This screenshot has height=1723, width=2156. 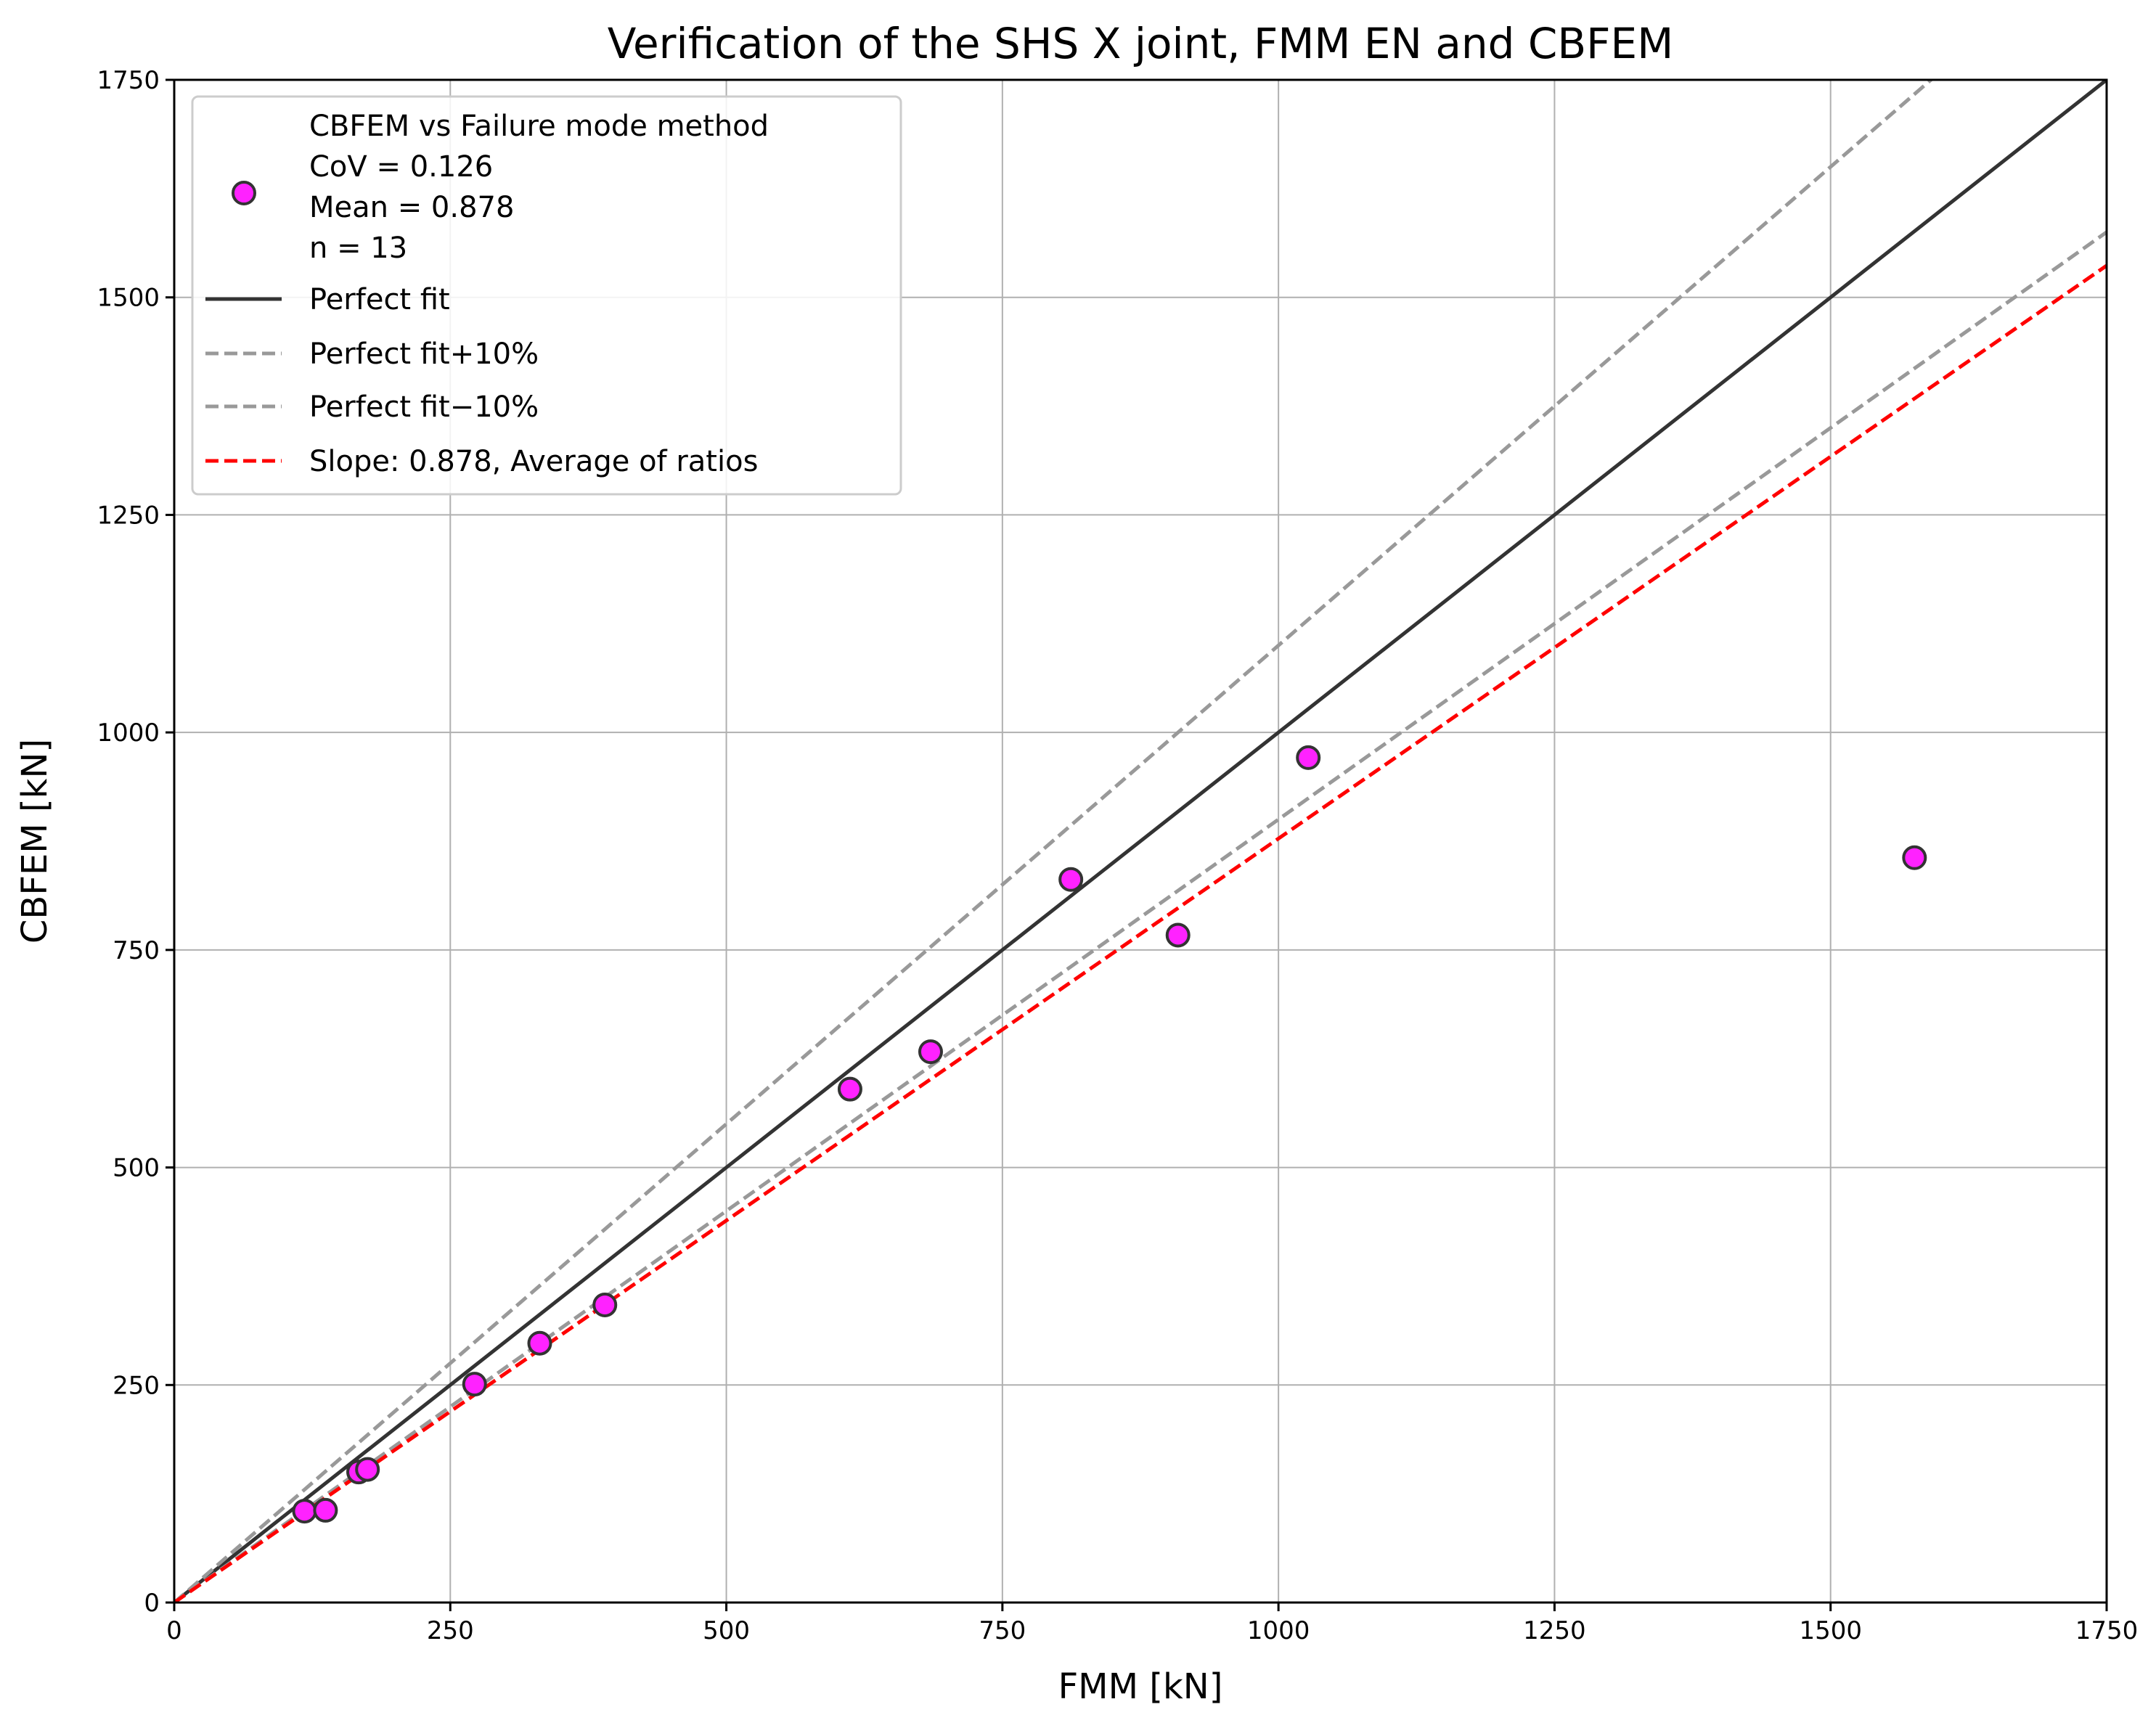 What do you see at coordinates (136, 842) in the screenshot?
I see `y-axis-ticks: 0 250 500 750 1000 1250 1500 1750` at bounding box center [136, 842].